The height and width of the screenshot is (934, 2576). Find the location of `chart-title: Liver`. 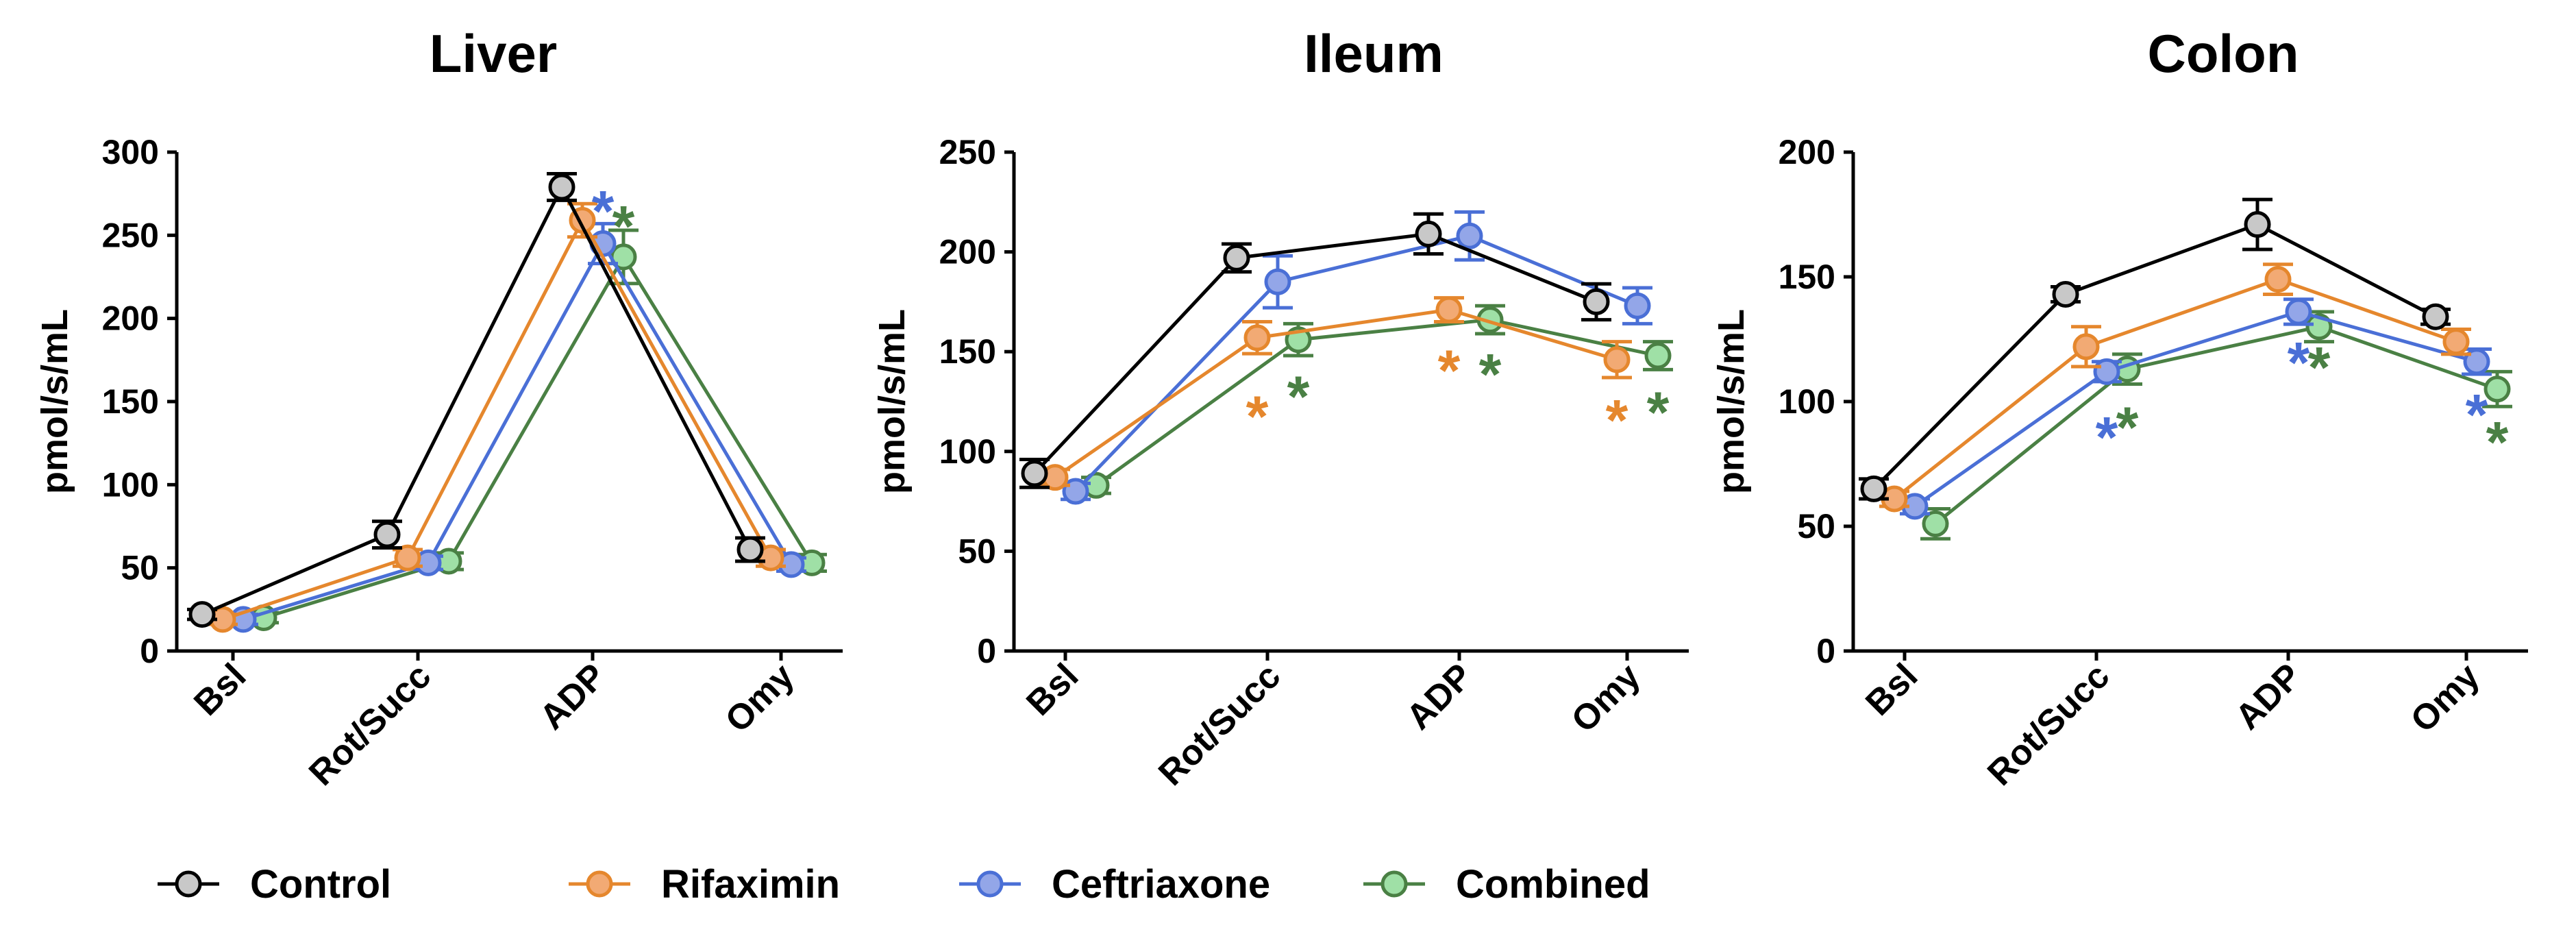

chart-title: Liver is located at coordinates (493, 53).